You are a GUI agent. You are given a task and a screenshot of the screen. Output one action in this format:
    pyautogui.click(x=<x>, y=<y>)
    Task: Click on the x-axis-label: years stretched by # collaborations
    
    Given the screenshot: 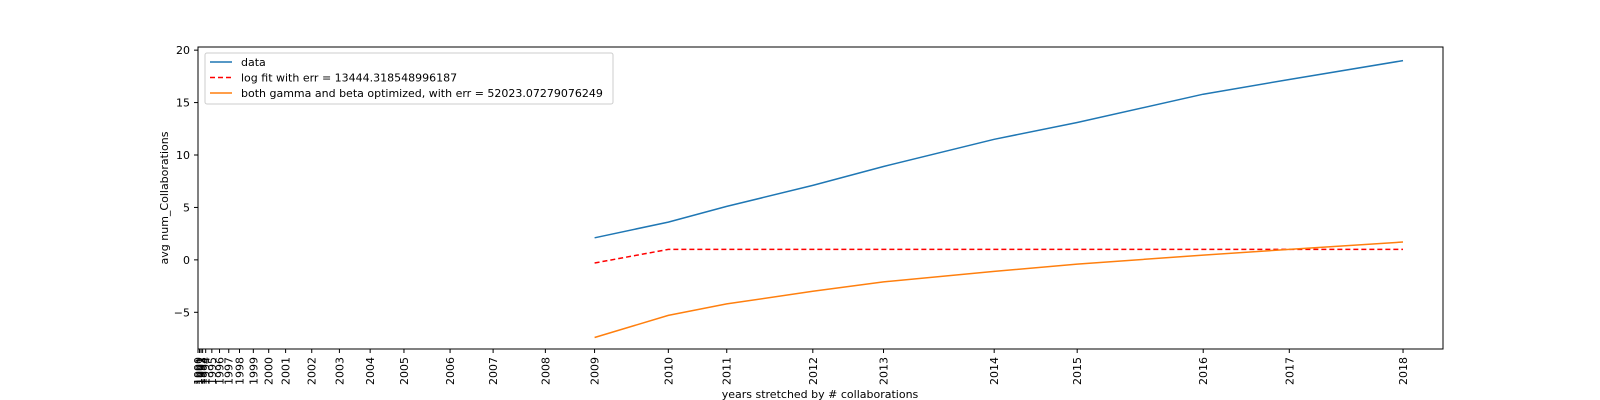 What is the action you would take?
    pyautogui.click(x=820, y=394)
    